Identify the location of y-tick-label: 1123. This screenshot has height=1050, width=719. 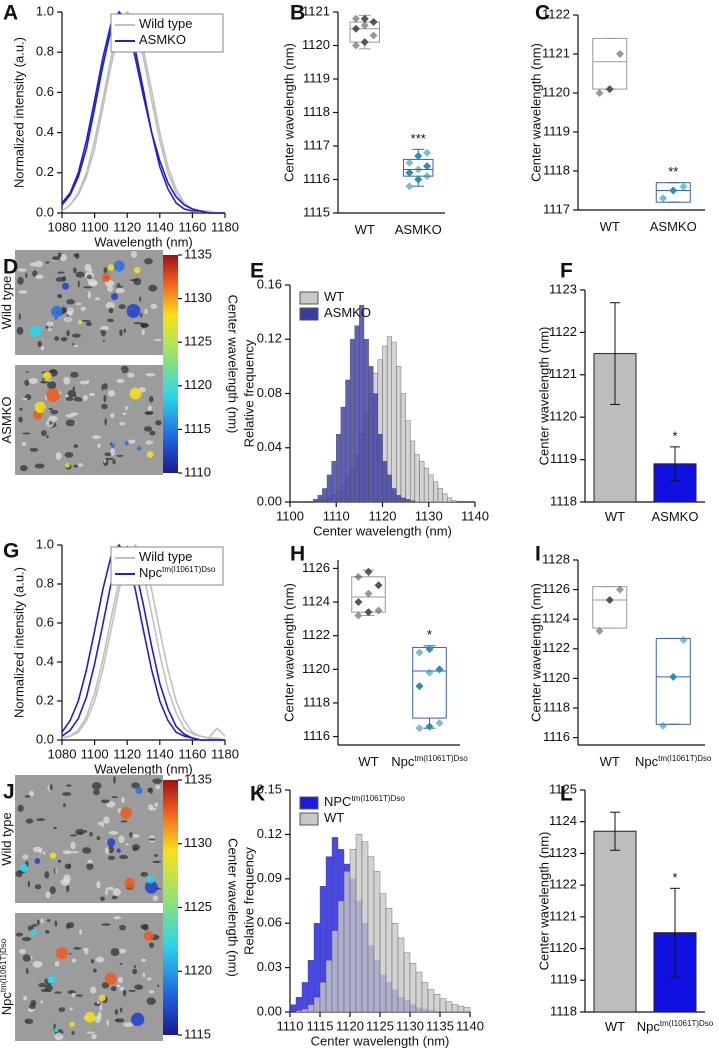
(563, 852).